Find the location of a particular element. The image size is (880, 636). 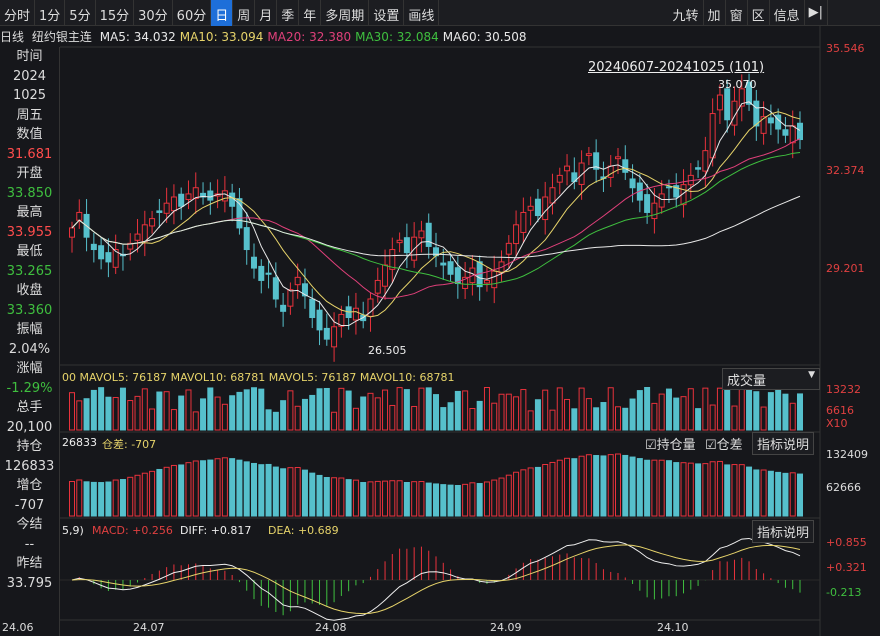

checkbox-oi-diff: ☑仓差 is located at coordinates (724, 445).